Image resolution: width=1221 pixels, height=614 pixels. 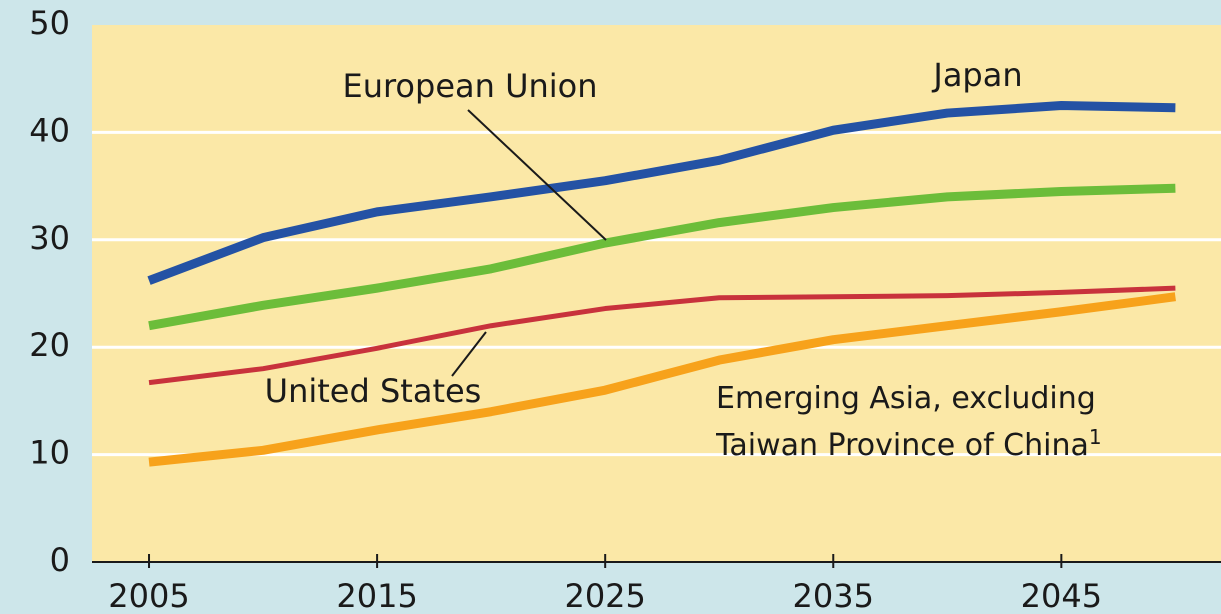 I want to click on series-line, so click(x=662, y=335).